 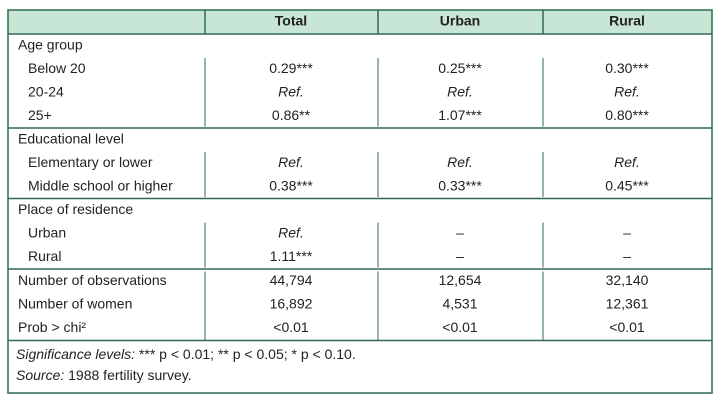 What do you see at coordinates (47, 233) in the screenshot?
I see `row-label: Urban` at bounding box center [47, 233].